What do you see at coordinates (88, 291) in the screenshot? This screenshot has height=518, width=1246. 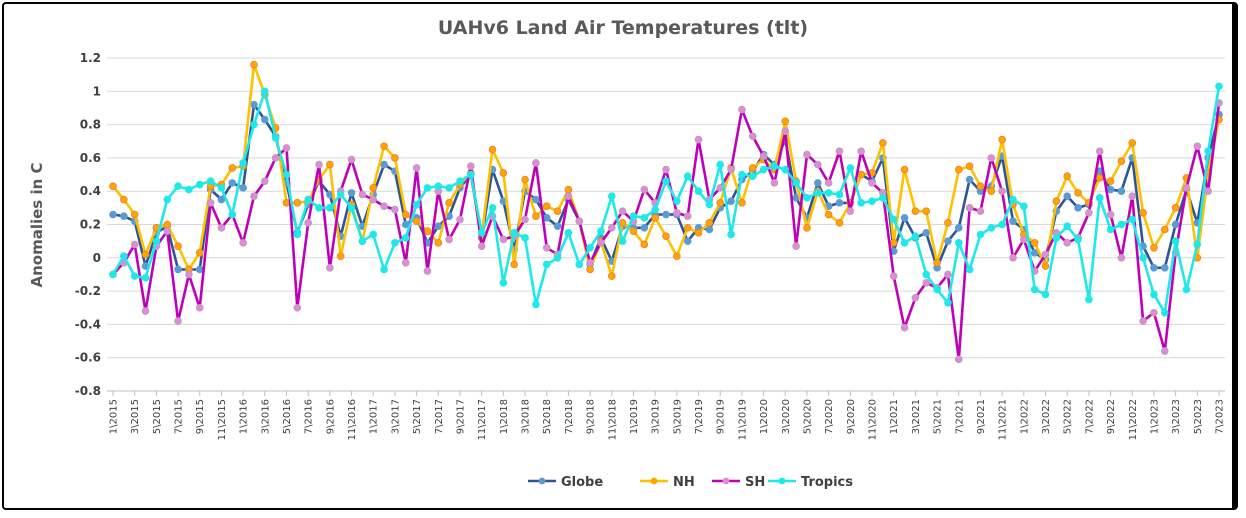 I see `y-tick-label: -0.2` at bounding box center [88, 291].